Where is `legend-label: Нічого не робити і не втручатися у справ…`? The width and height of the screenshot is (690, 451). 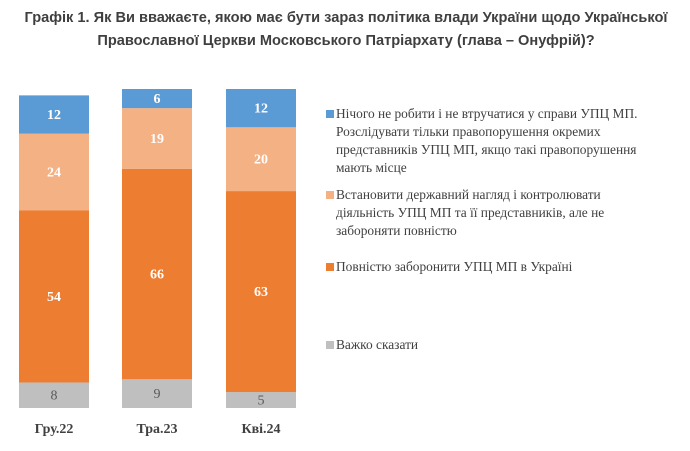
legend-label: Нічого не робити і не втручатися у справ… is located at coordinates (487, 140).